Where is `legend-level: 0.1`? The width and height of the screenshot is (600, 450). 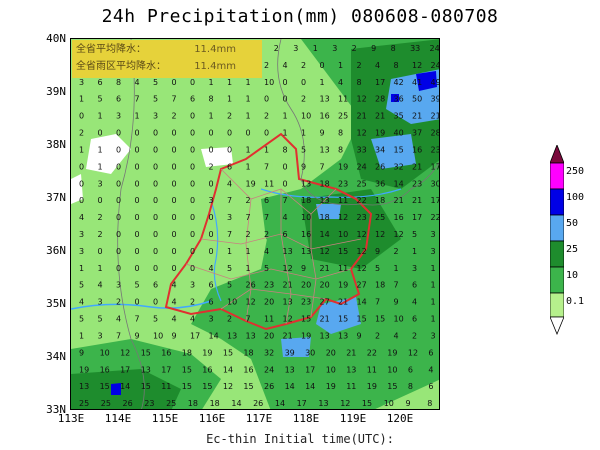 legend-level: 0.1 is located at coordinates (575, 301).